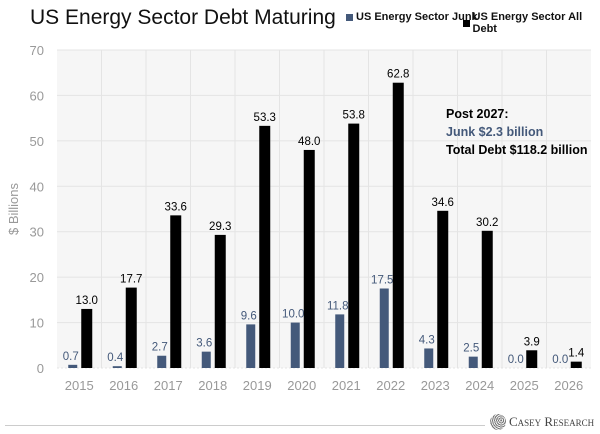 This screenshot has width=600, height=434. Describe the element at coordinates (398, 75) in the screenshot. I see `data-label: 62.8` at that location.